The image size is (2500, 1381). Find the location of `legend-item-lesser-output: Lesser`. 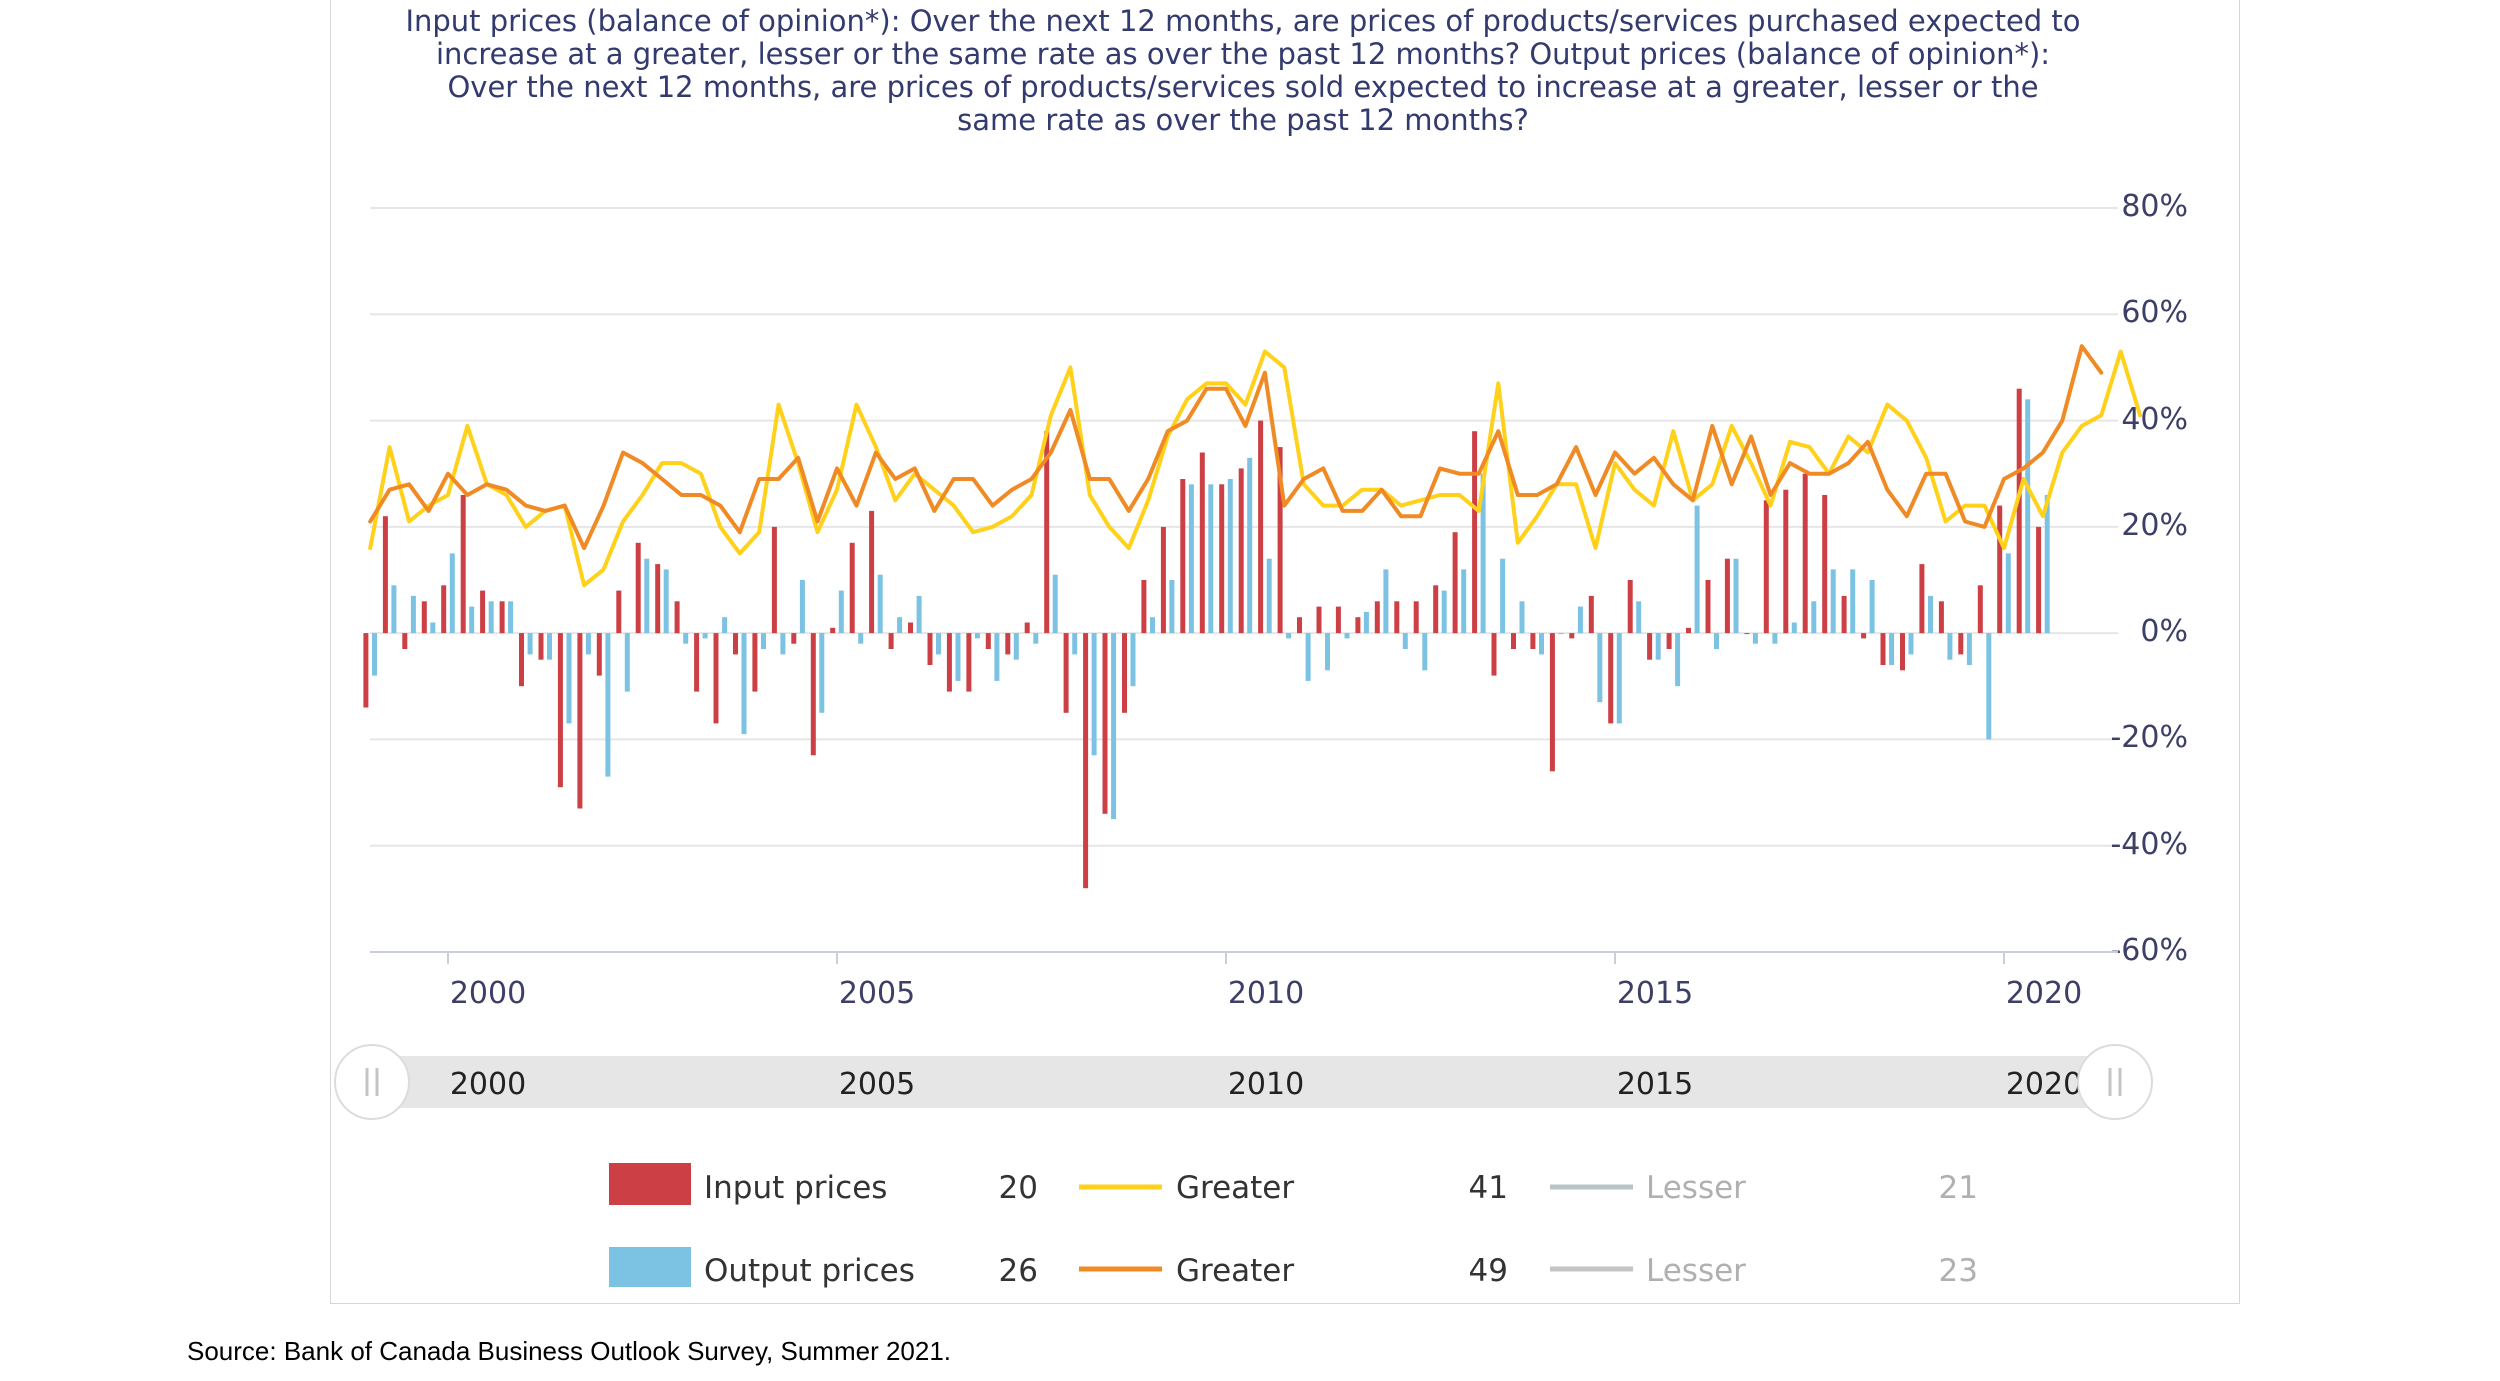

legend-item-lesser-output: Lesser is located at coordinates (1648, 1271).